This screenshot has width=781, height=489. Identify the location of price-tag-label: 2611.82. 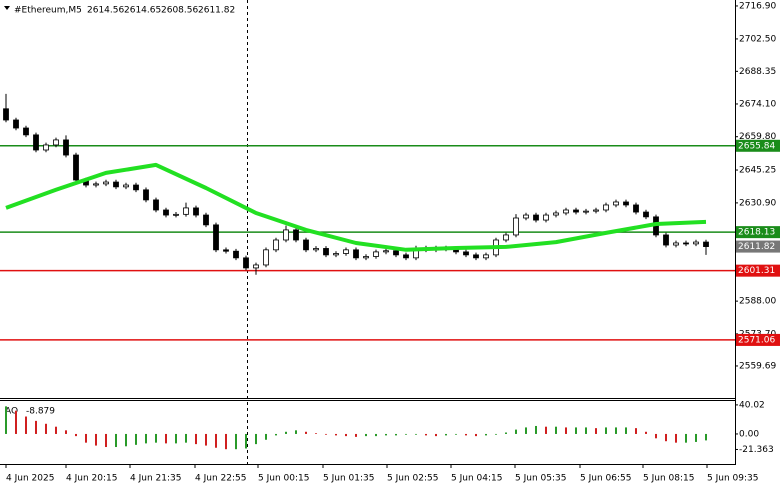
(756, 247).